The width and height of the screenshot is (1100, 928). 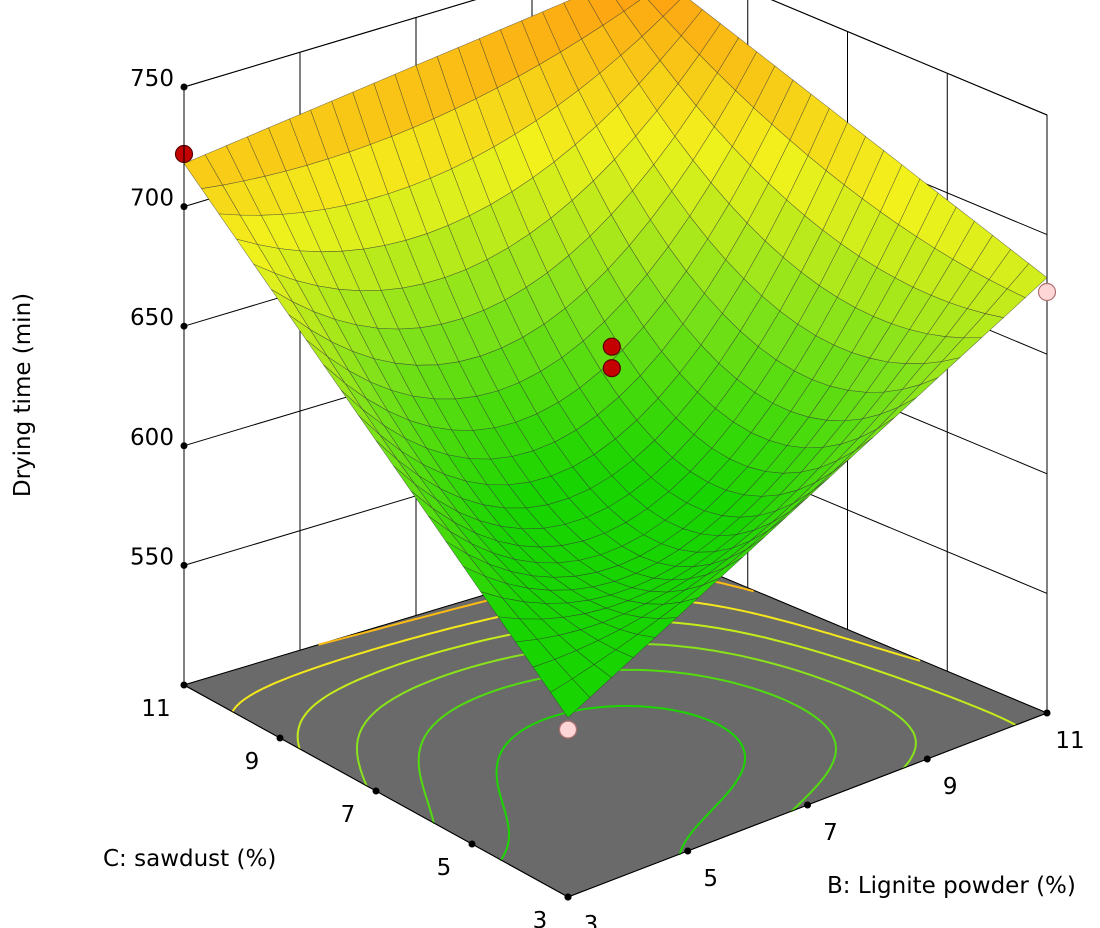 What do you see at coordinates (23, 395) in the screenshot?
I see `z-axis-title: Drying time (min)` at bounding box center [23, 395].